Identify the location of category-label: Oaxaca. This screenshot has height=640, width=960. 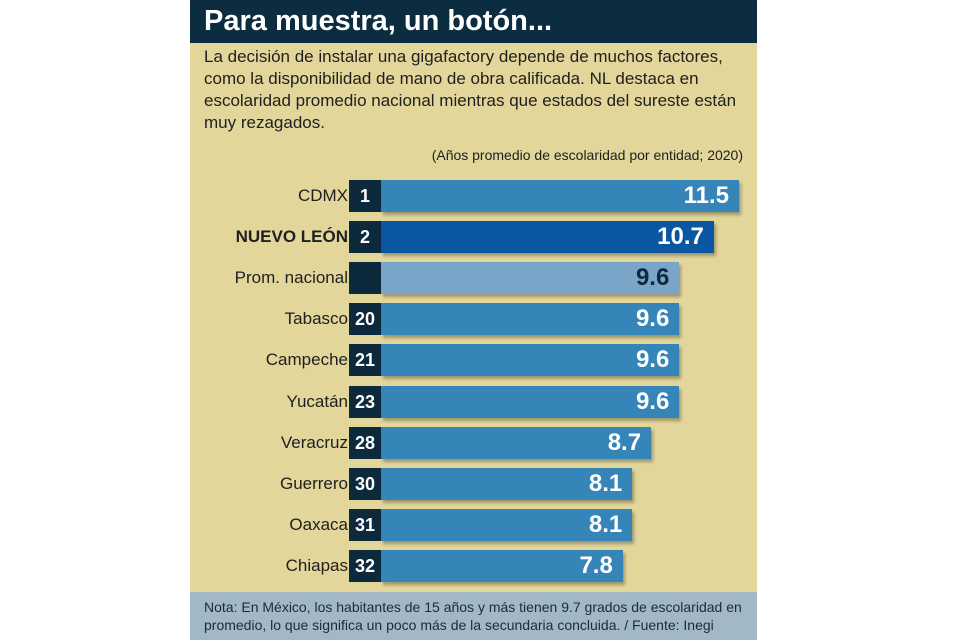
(318, 524).